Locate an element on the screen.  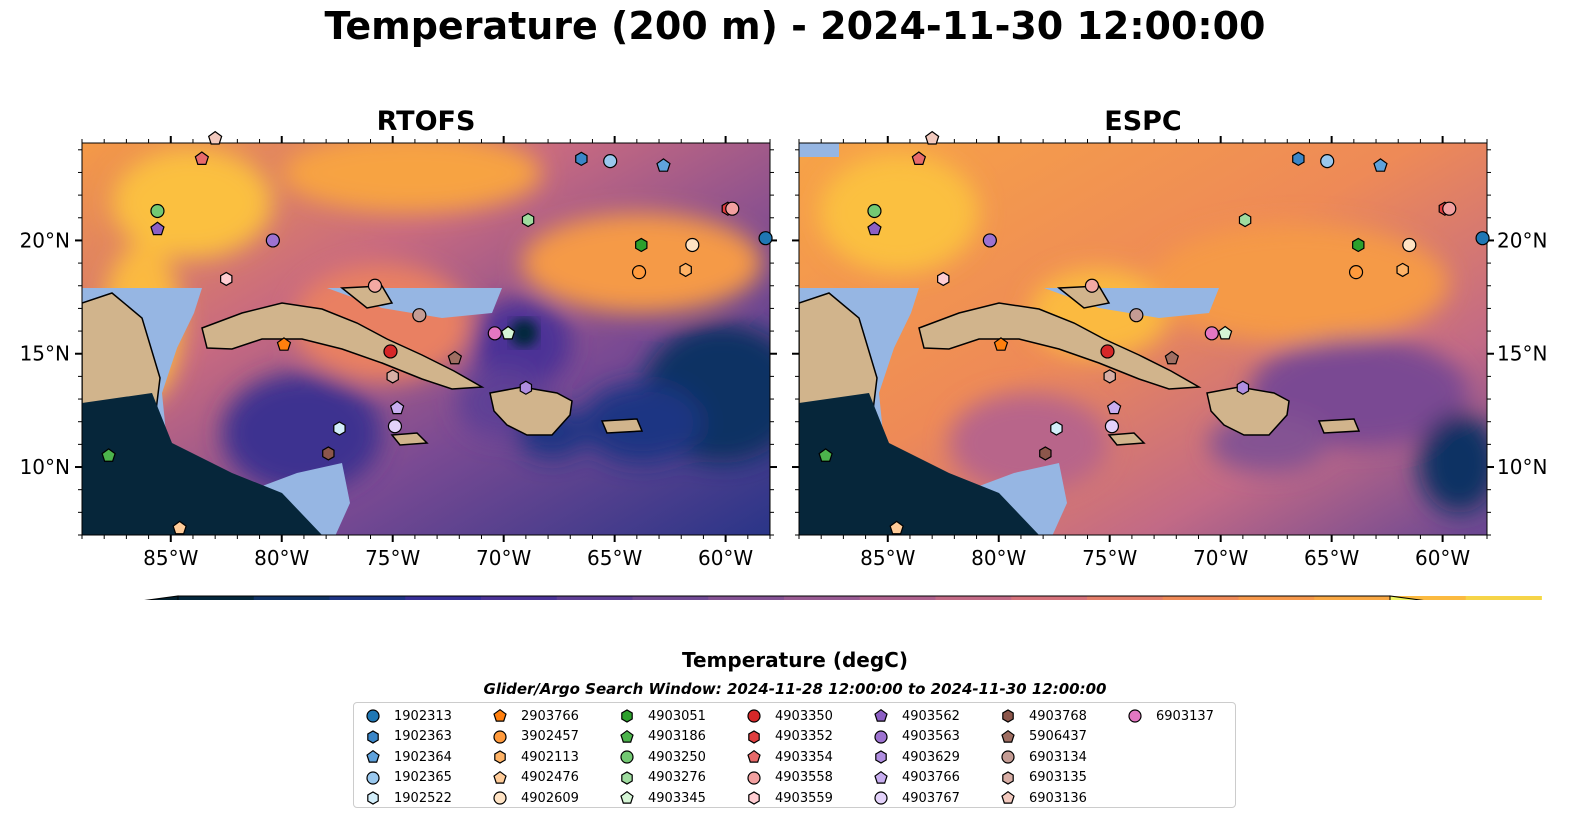
legend-item-1902522: 1902522 is located at coordinates (407, 798).